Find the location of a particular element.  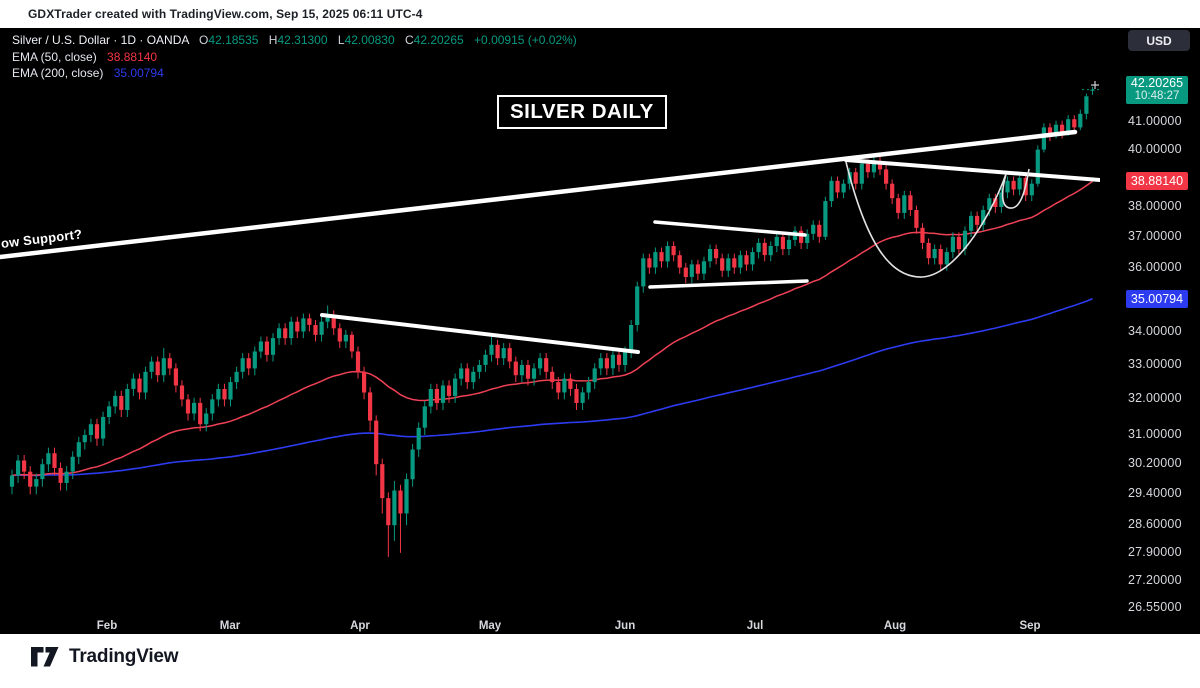

ema50-label: EMA (50, close) is located at coordinates (54, 56).